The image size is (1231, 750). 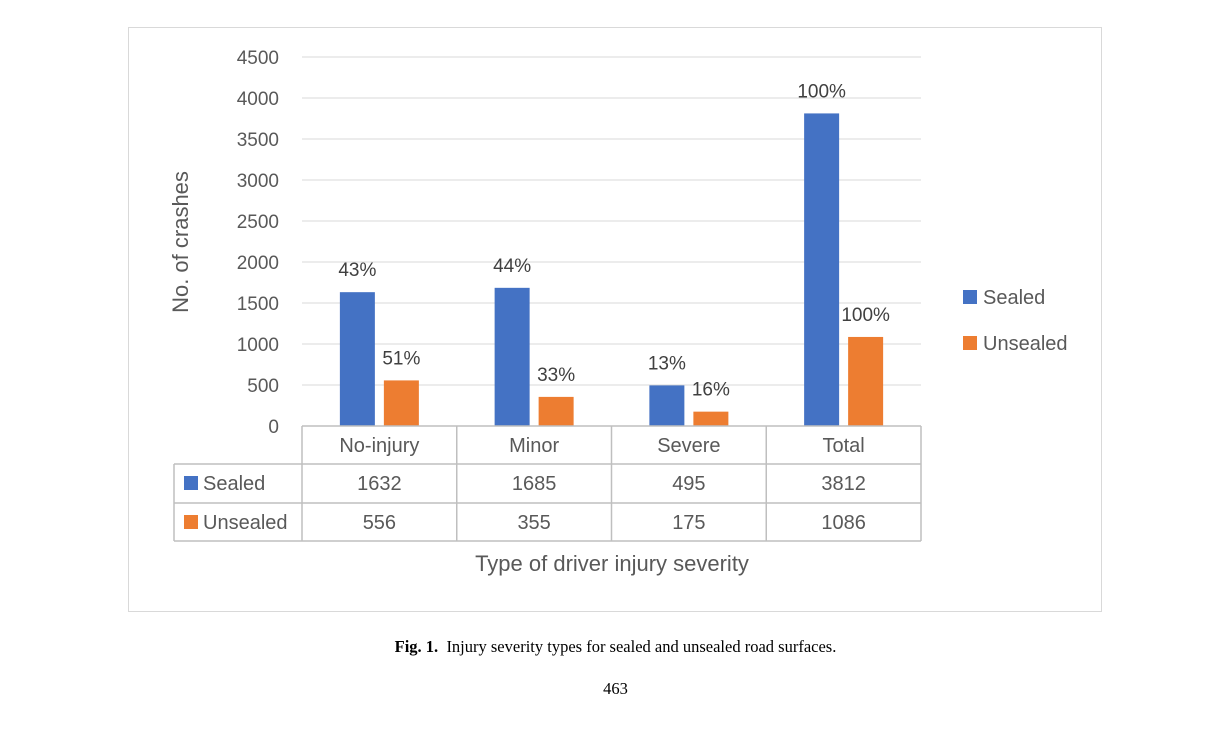 I want to click on legend-label: Sealed, so click(x=1014, y=298).